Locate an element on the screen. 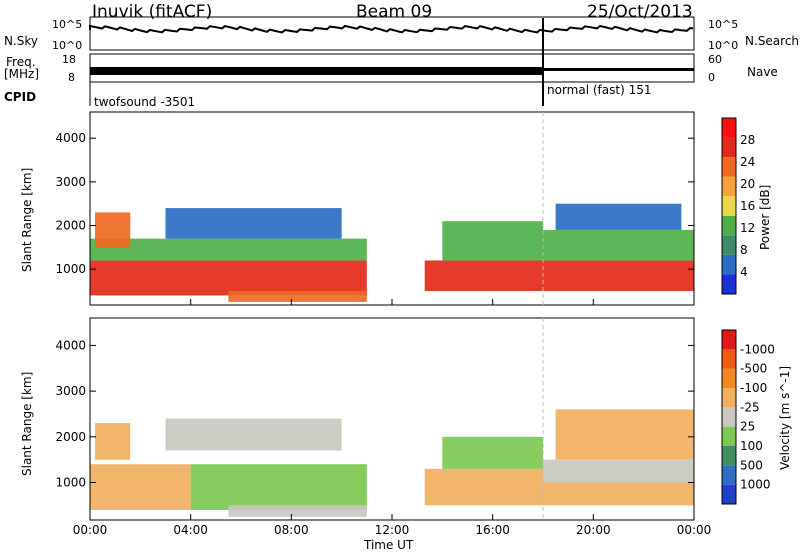  freq-left-tick-bottom: 8 is located at coordinates (71, 77).